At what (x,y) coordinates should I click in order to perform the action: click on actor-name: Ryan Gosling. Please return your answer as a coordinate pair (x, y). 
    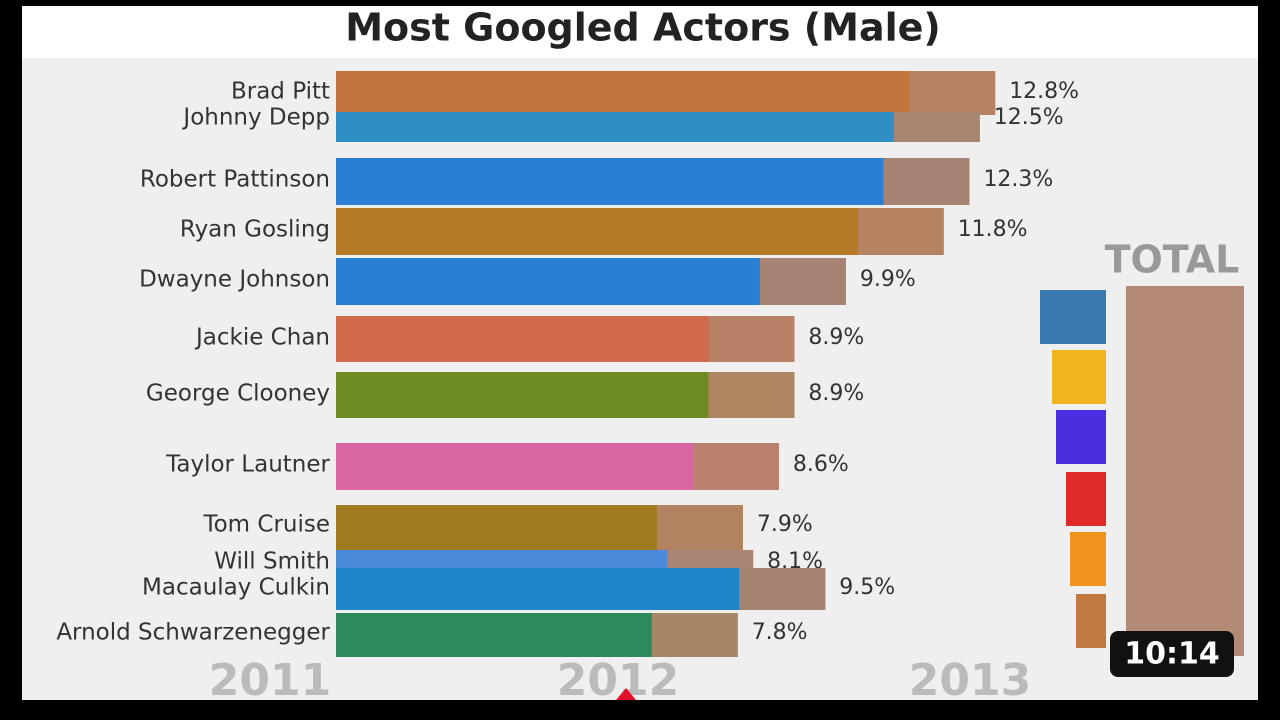
    Looking at the image, I should click on (255, 230).